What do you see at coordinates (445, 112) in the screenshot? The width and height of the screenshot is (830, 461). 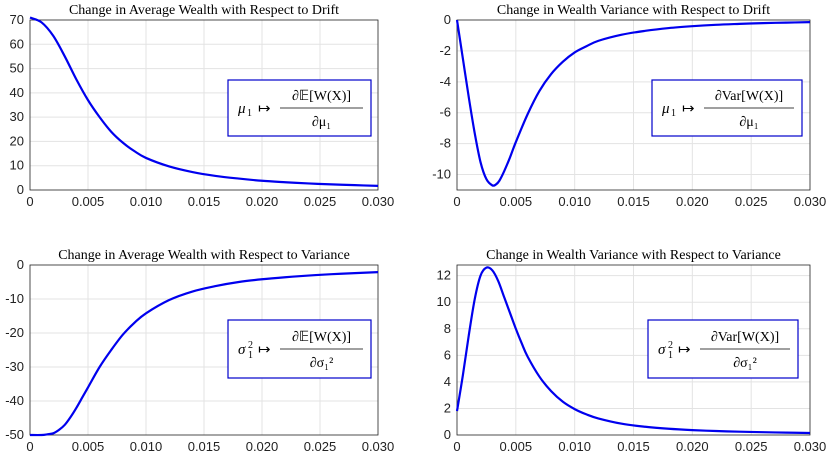 I see `y-tick-label: -6` at bounding box center [445, 112].